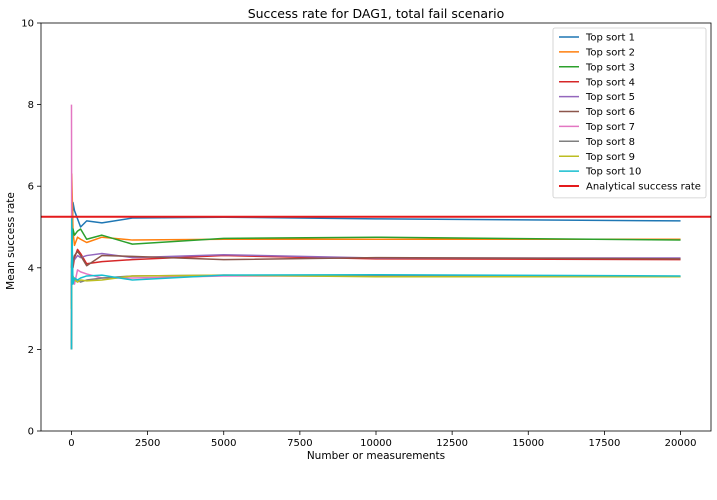  Describe the element at coordinates (31, 187) in the screenshot. I see `y-tick-label: 6` at that location.